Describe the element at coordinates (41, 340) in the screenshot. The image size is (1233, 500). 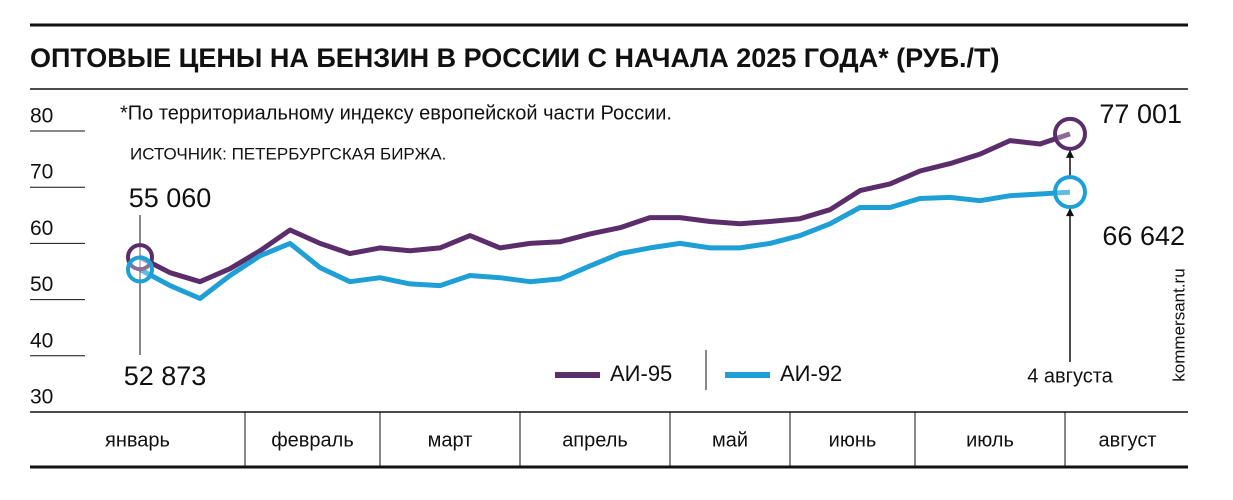
I see `y-tick-label: 40` at that location.